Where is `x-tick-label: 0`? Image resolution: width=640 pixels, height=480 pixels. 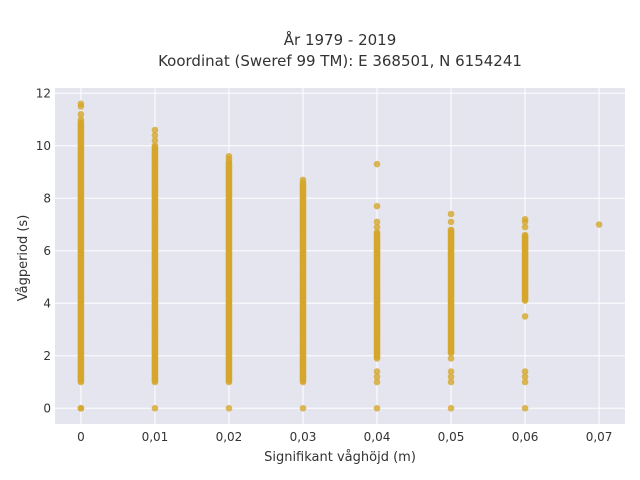 x-tick-label: 0 is located at coordinates (81, 437).